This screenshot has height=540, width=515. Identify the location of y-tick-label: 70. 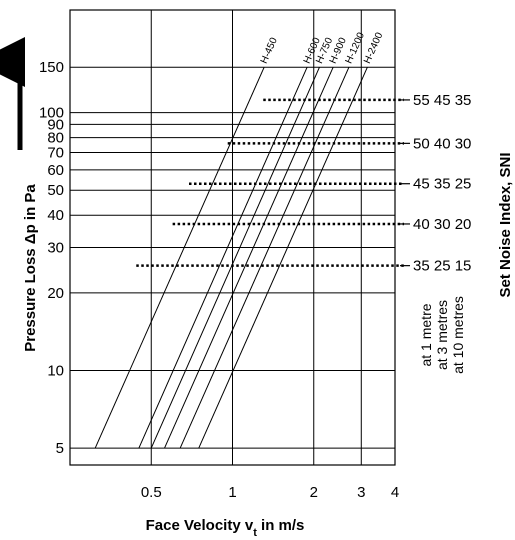
(55, 153).